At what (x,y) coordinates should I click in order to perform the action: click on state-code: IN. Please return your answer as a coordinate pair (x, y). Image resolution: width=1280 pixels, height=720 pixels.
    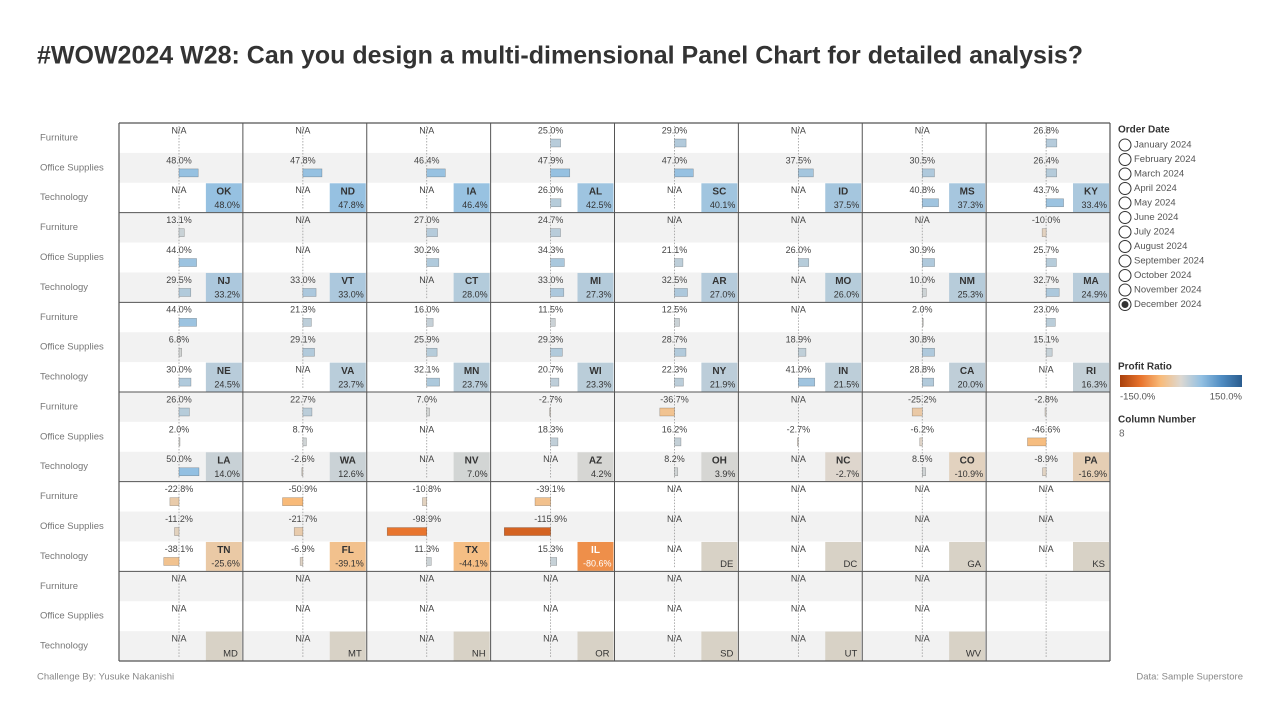
    Looking at the image, I should click on (843, 371).